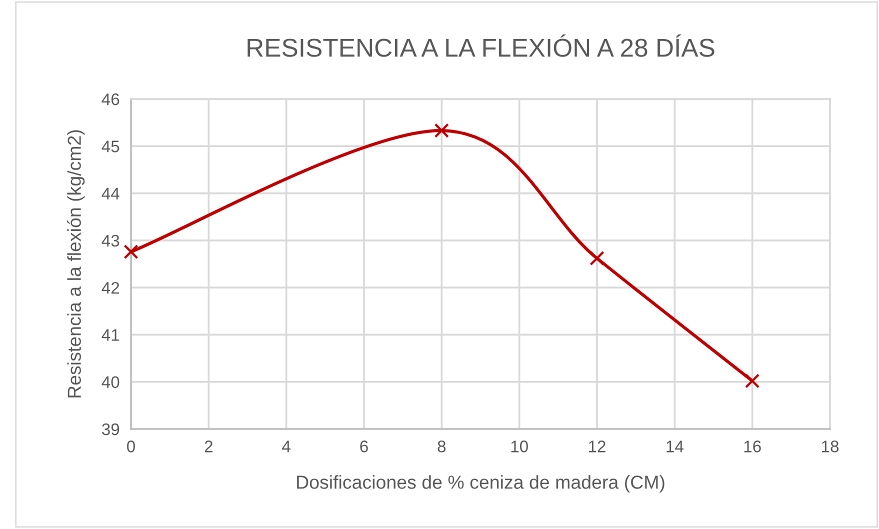 Image resolution: width=879 pixels, height=529 pixels. Describe the element at coordinates (111, 99) in the screenshot. I see `y-tick-label: 46` at that location.